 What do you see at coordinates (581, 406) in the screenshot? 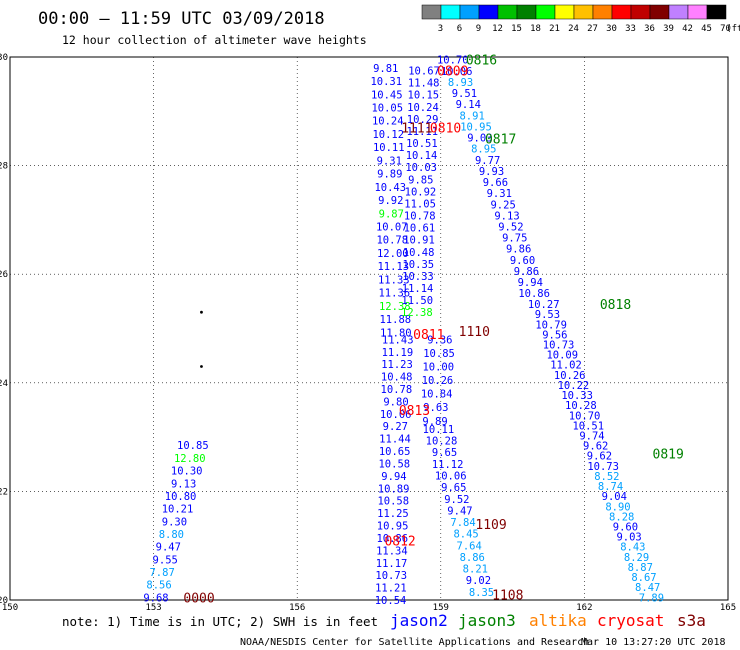
I see `wave-height-label: 10.28` at bounding box center [581, 406].